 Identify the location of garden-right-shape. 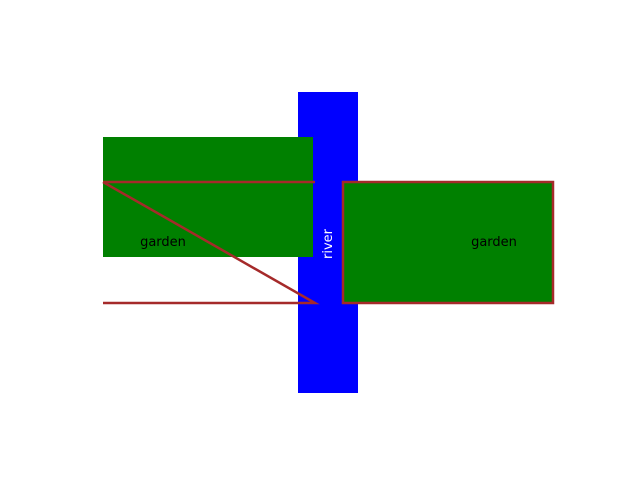
(448, 242).